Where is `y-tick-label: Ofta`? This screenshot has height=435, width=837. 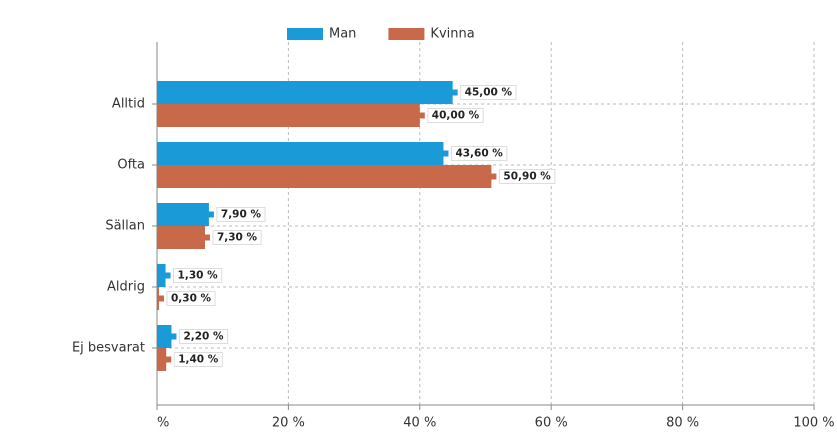
y-tick-label: Ofta is located at coordinates (131, 165).